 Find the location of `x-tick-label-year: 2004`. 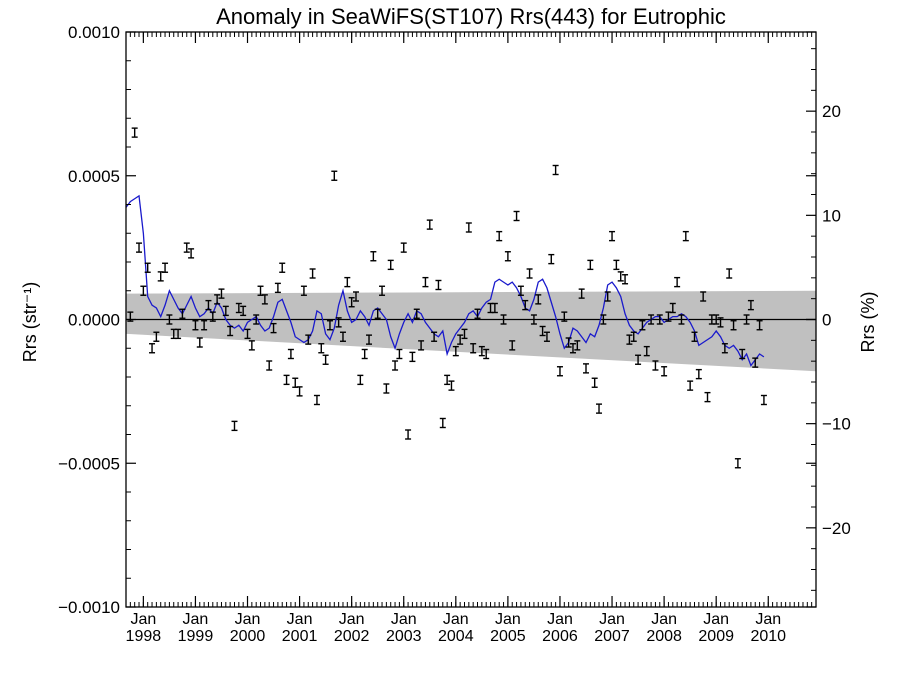

x-tick-label-year: 2004 is located at coordinates (456, 636).